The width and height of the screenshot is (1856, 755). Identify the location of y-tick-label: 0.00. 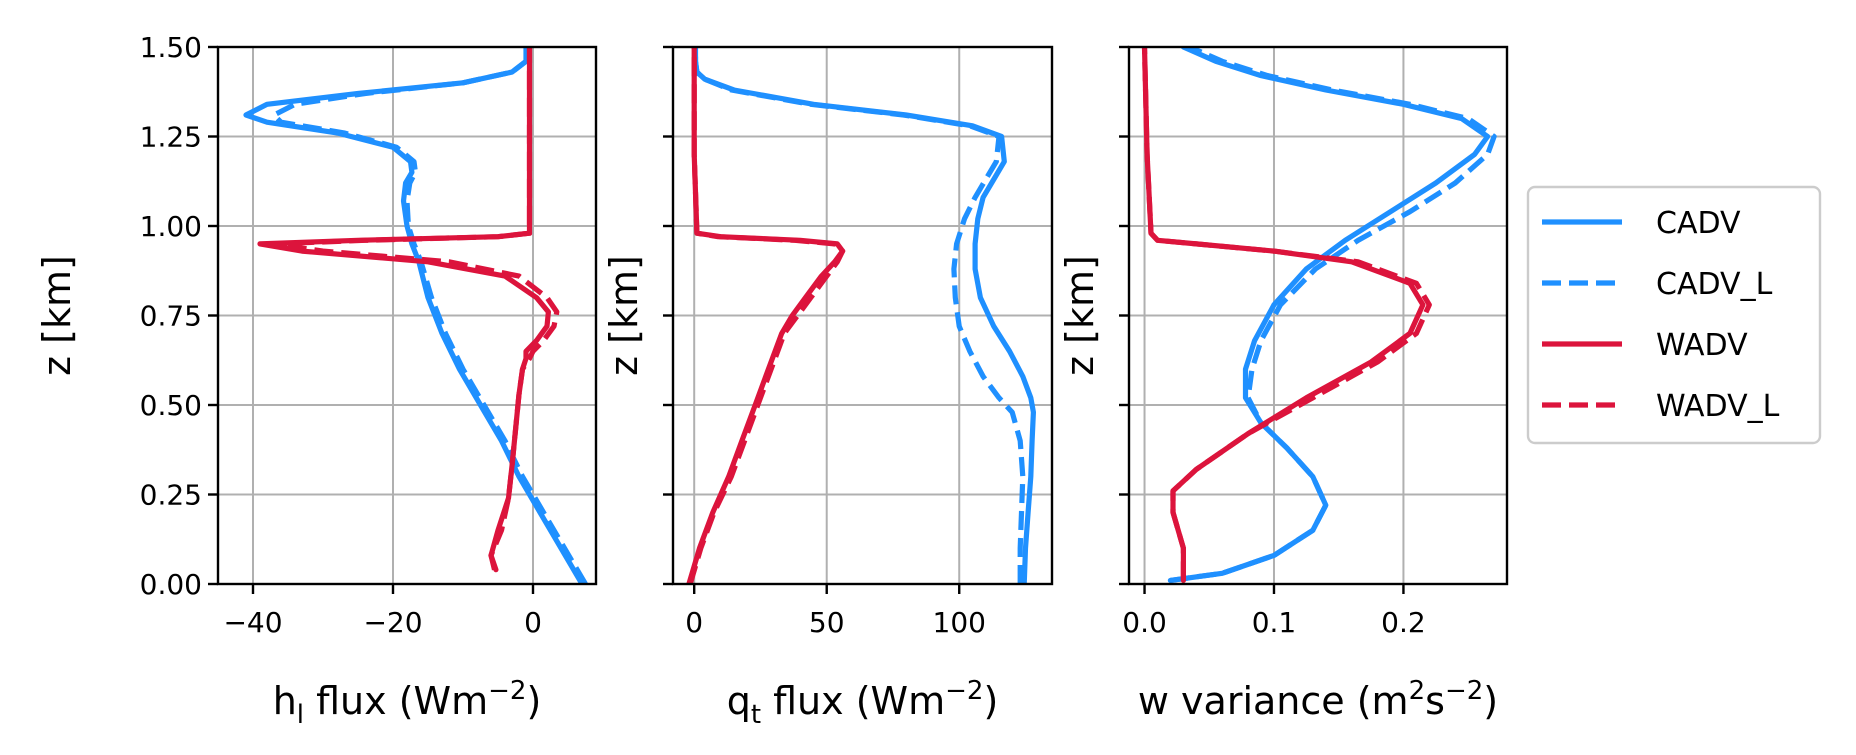
(171, 584).